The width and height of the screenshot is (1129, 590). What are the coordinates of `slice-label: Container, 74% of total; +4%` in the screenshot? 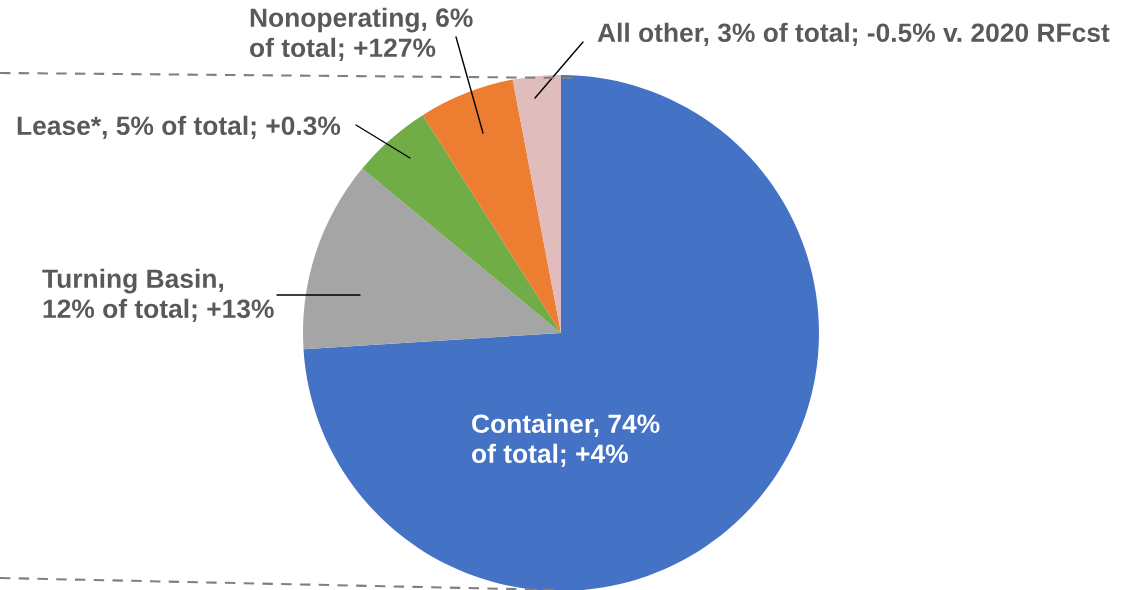 It's located at (566, 440).